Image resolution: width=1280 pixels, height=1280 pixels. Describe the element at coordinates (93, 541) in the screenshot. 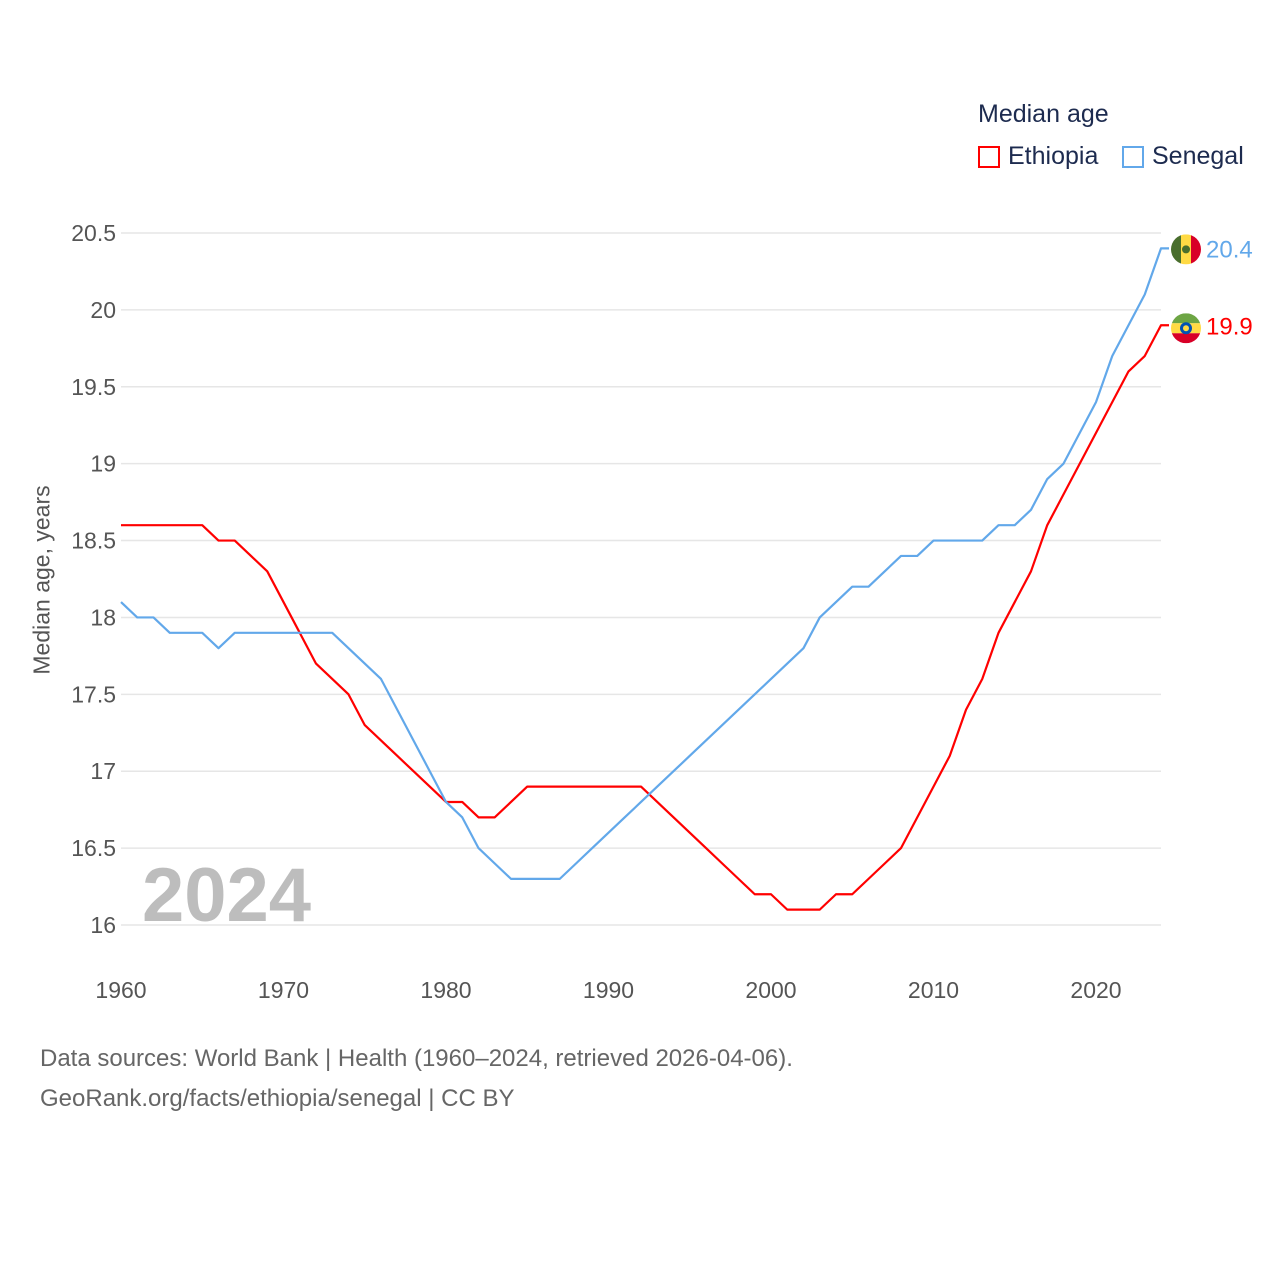

I see `y-tick-label: 18.5` at that location.